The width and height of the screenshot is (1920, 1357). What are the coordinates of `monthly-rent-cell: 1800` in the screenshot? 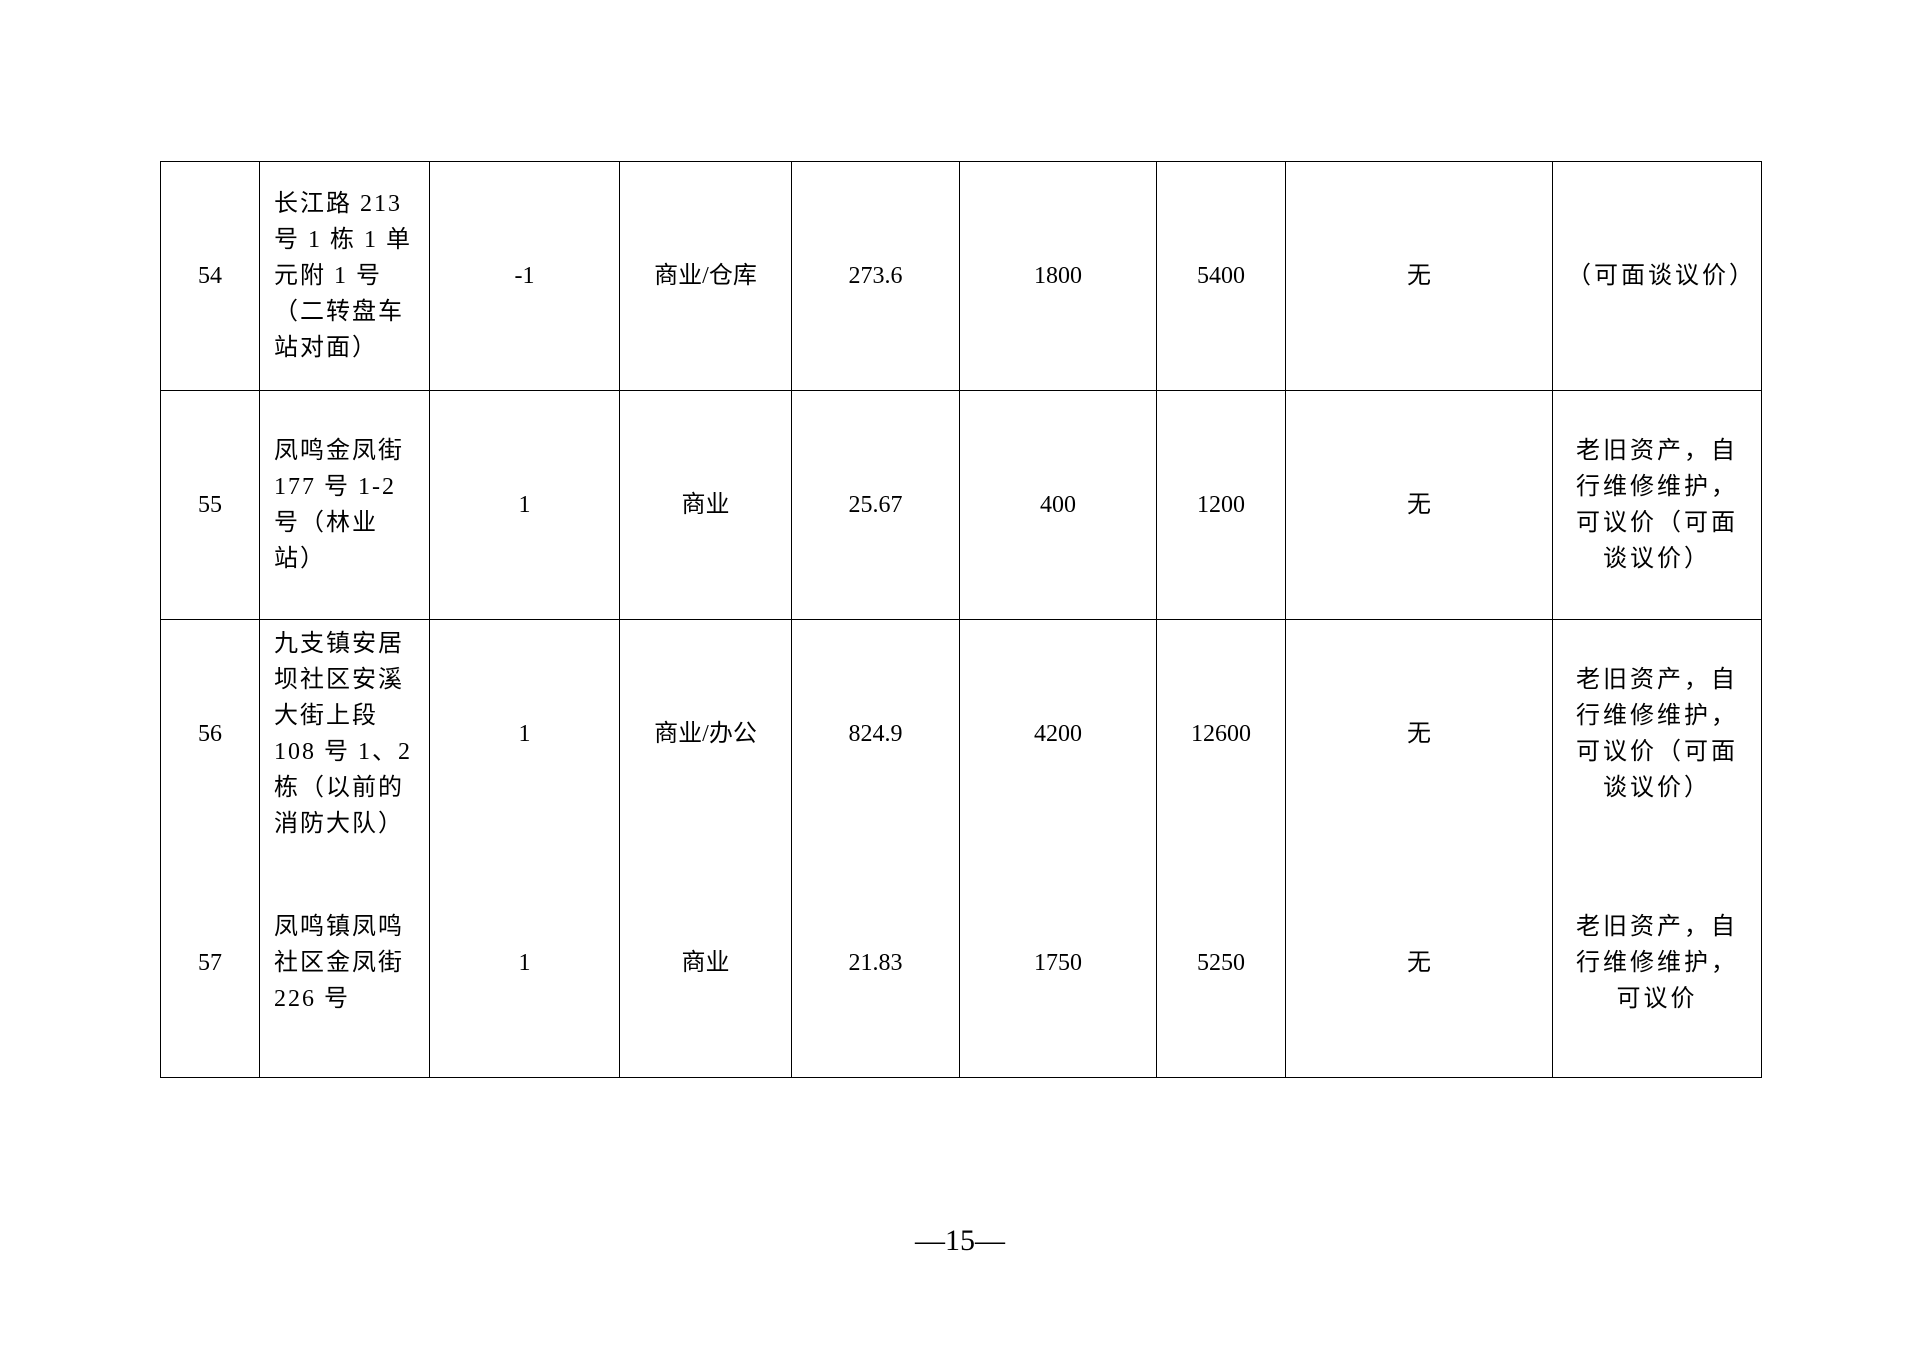 It's located at (1058, 276).